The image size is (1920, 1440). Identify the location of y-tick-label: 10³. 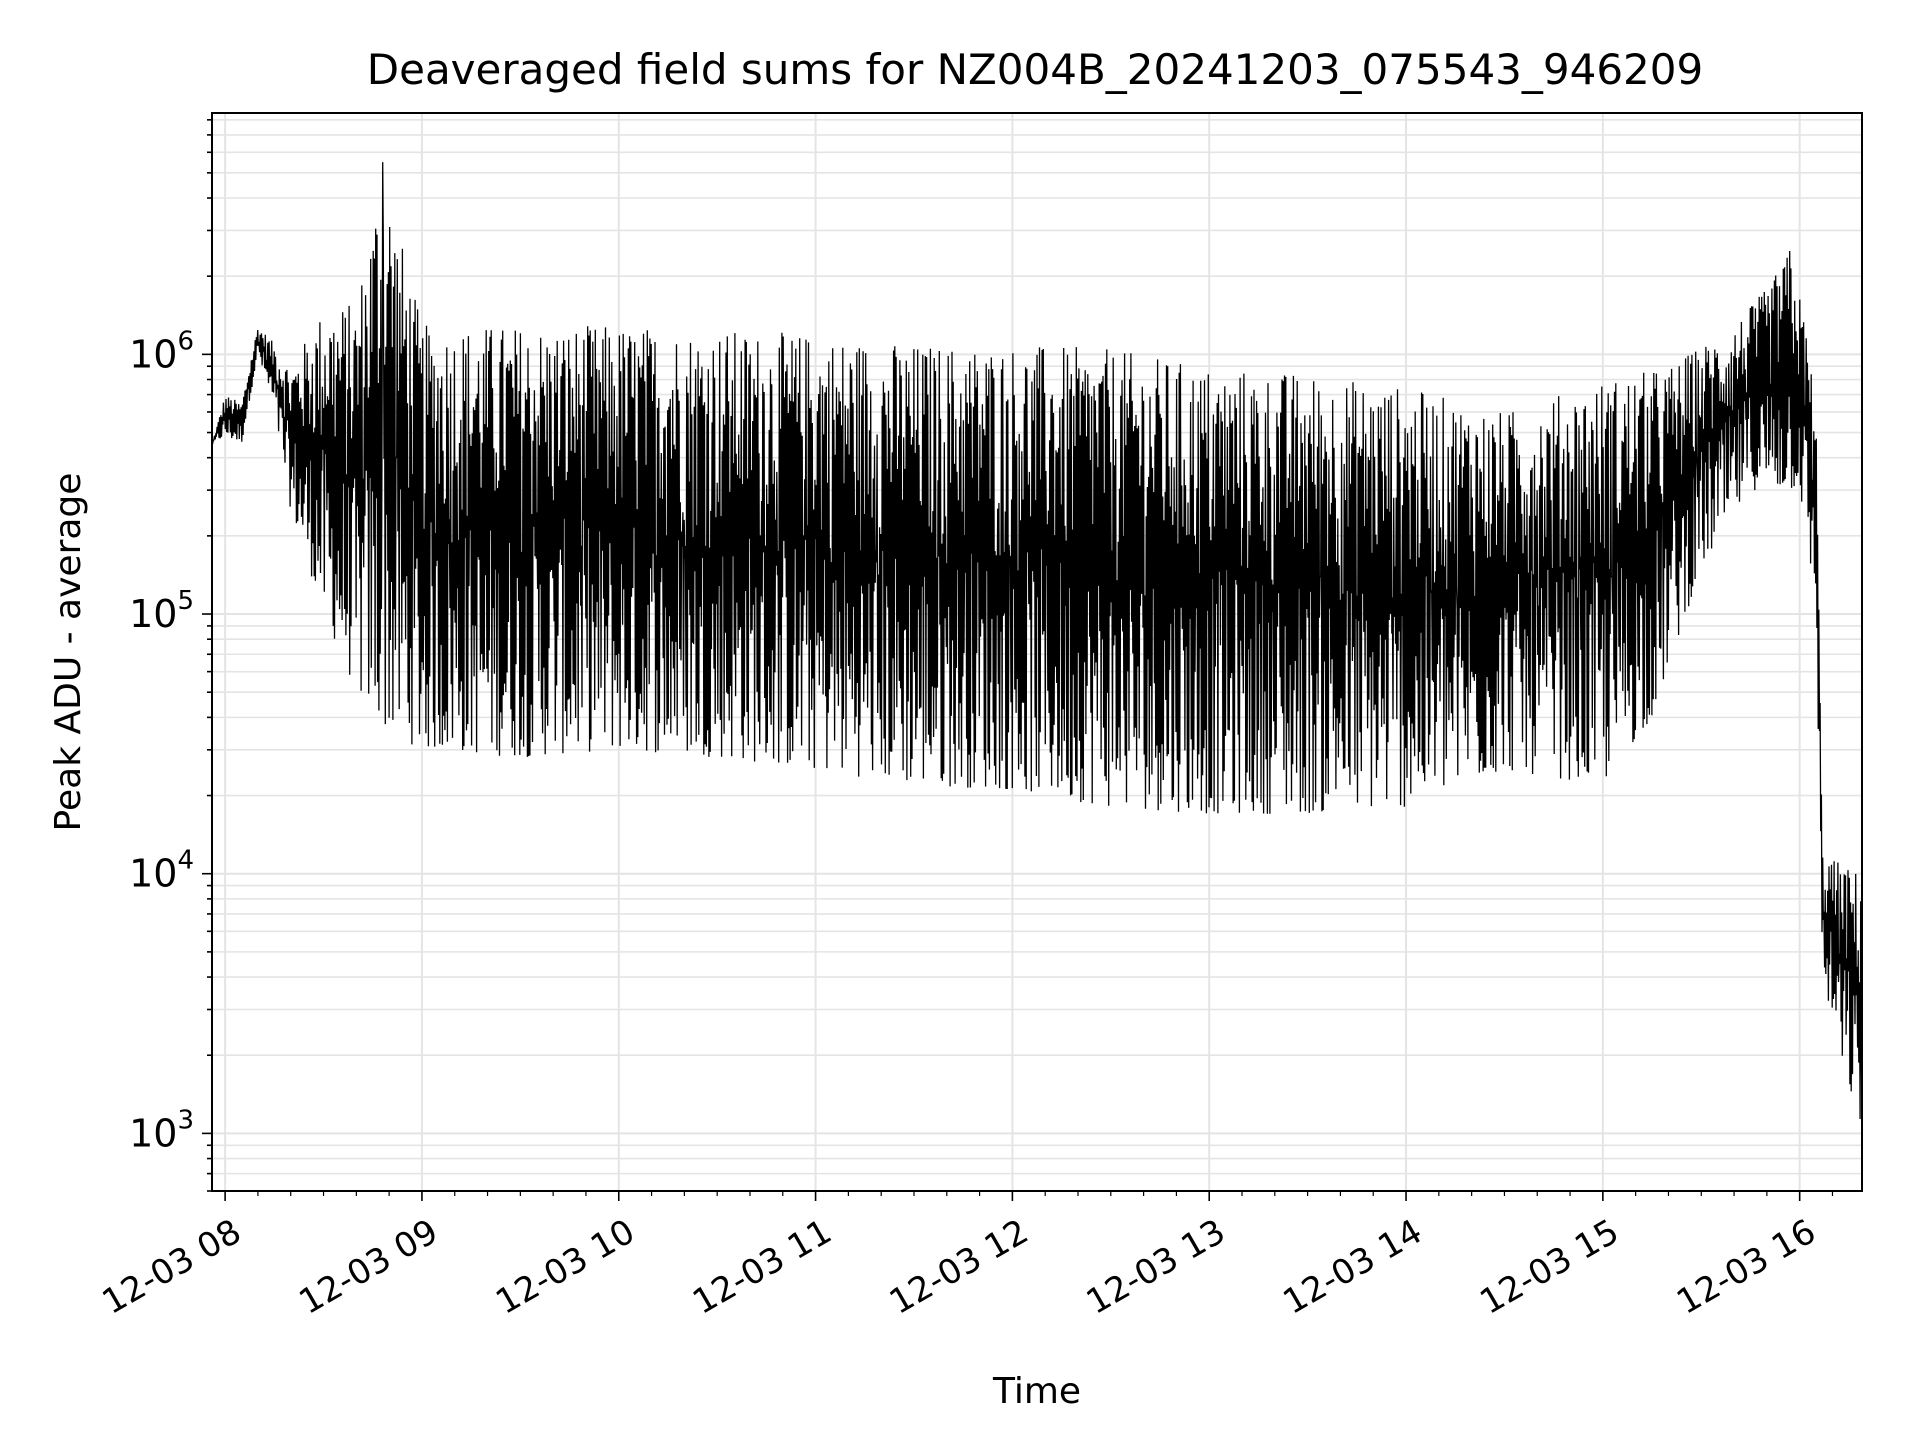
(161, 1130).